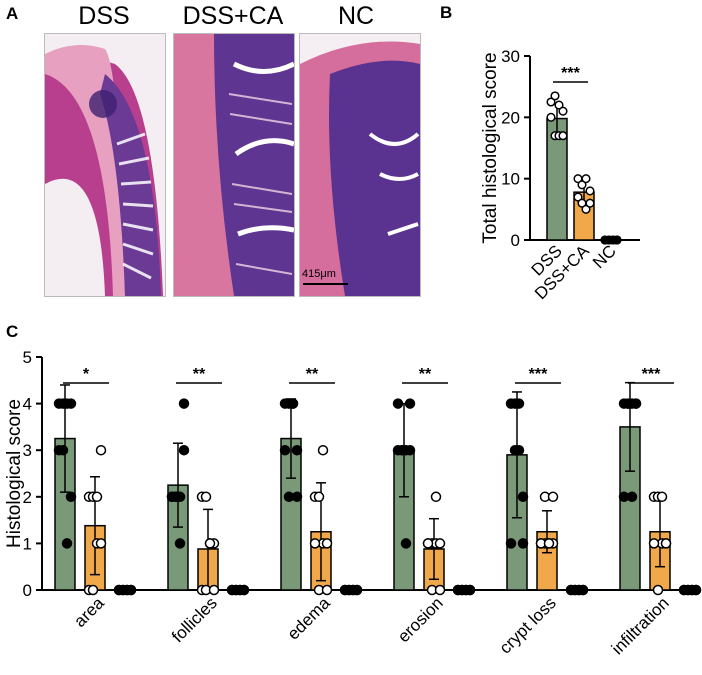 Image resolution: width=702 pixels, height=675 pixels. I want to click on y-tick-label: 4, so click(27, 404).